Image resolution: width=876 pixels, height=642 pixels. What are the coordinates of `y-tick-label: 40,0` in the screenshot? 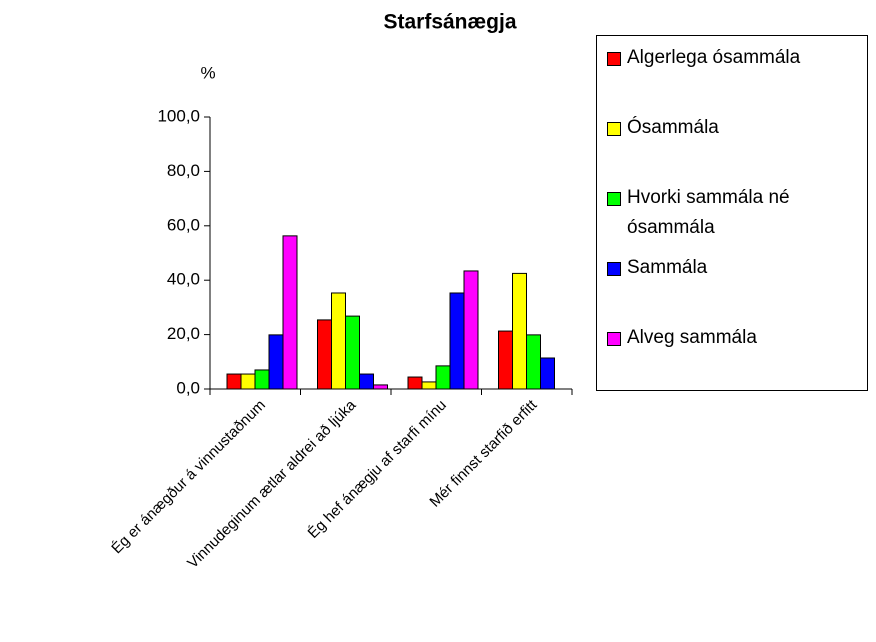 It's located at (183, 279).